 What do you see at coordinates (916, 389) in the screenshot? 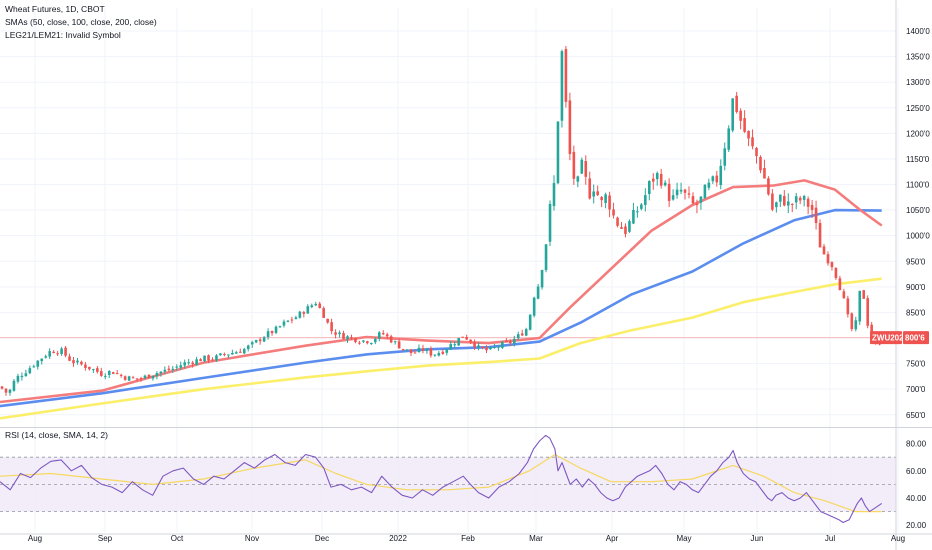
I see `price-tick-label: 700'0` at bounding box center [916, 389].